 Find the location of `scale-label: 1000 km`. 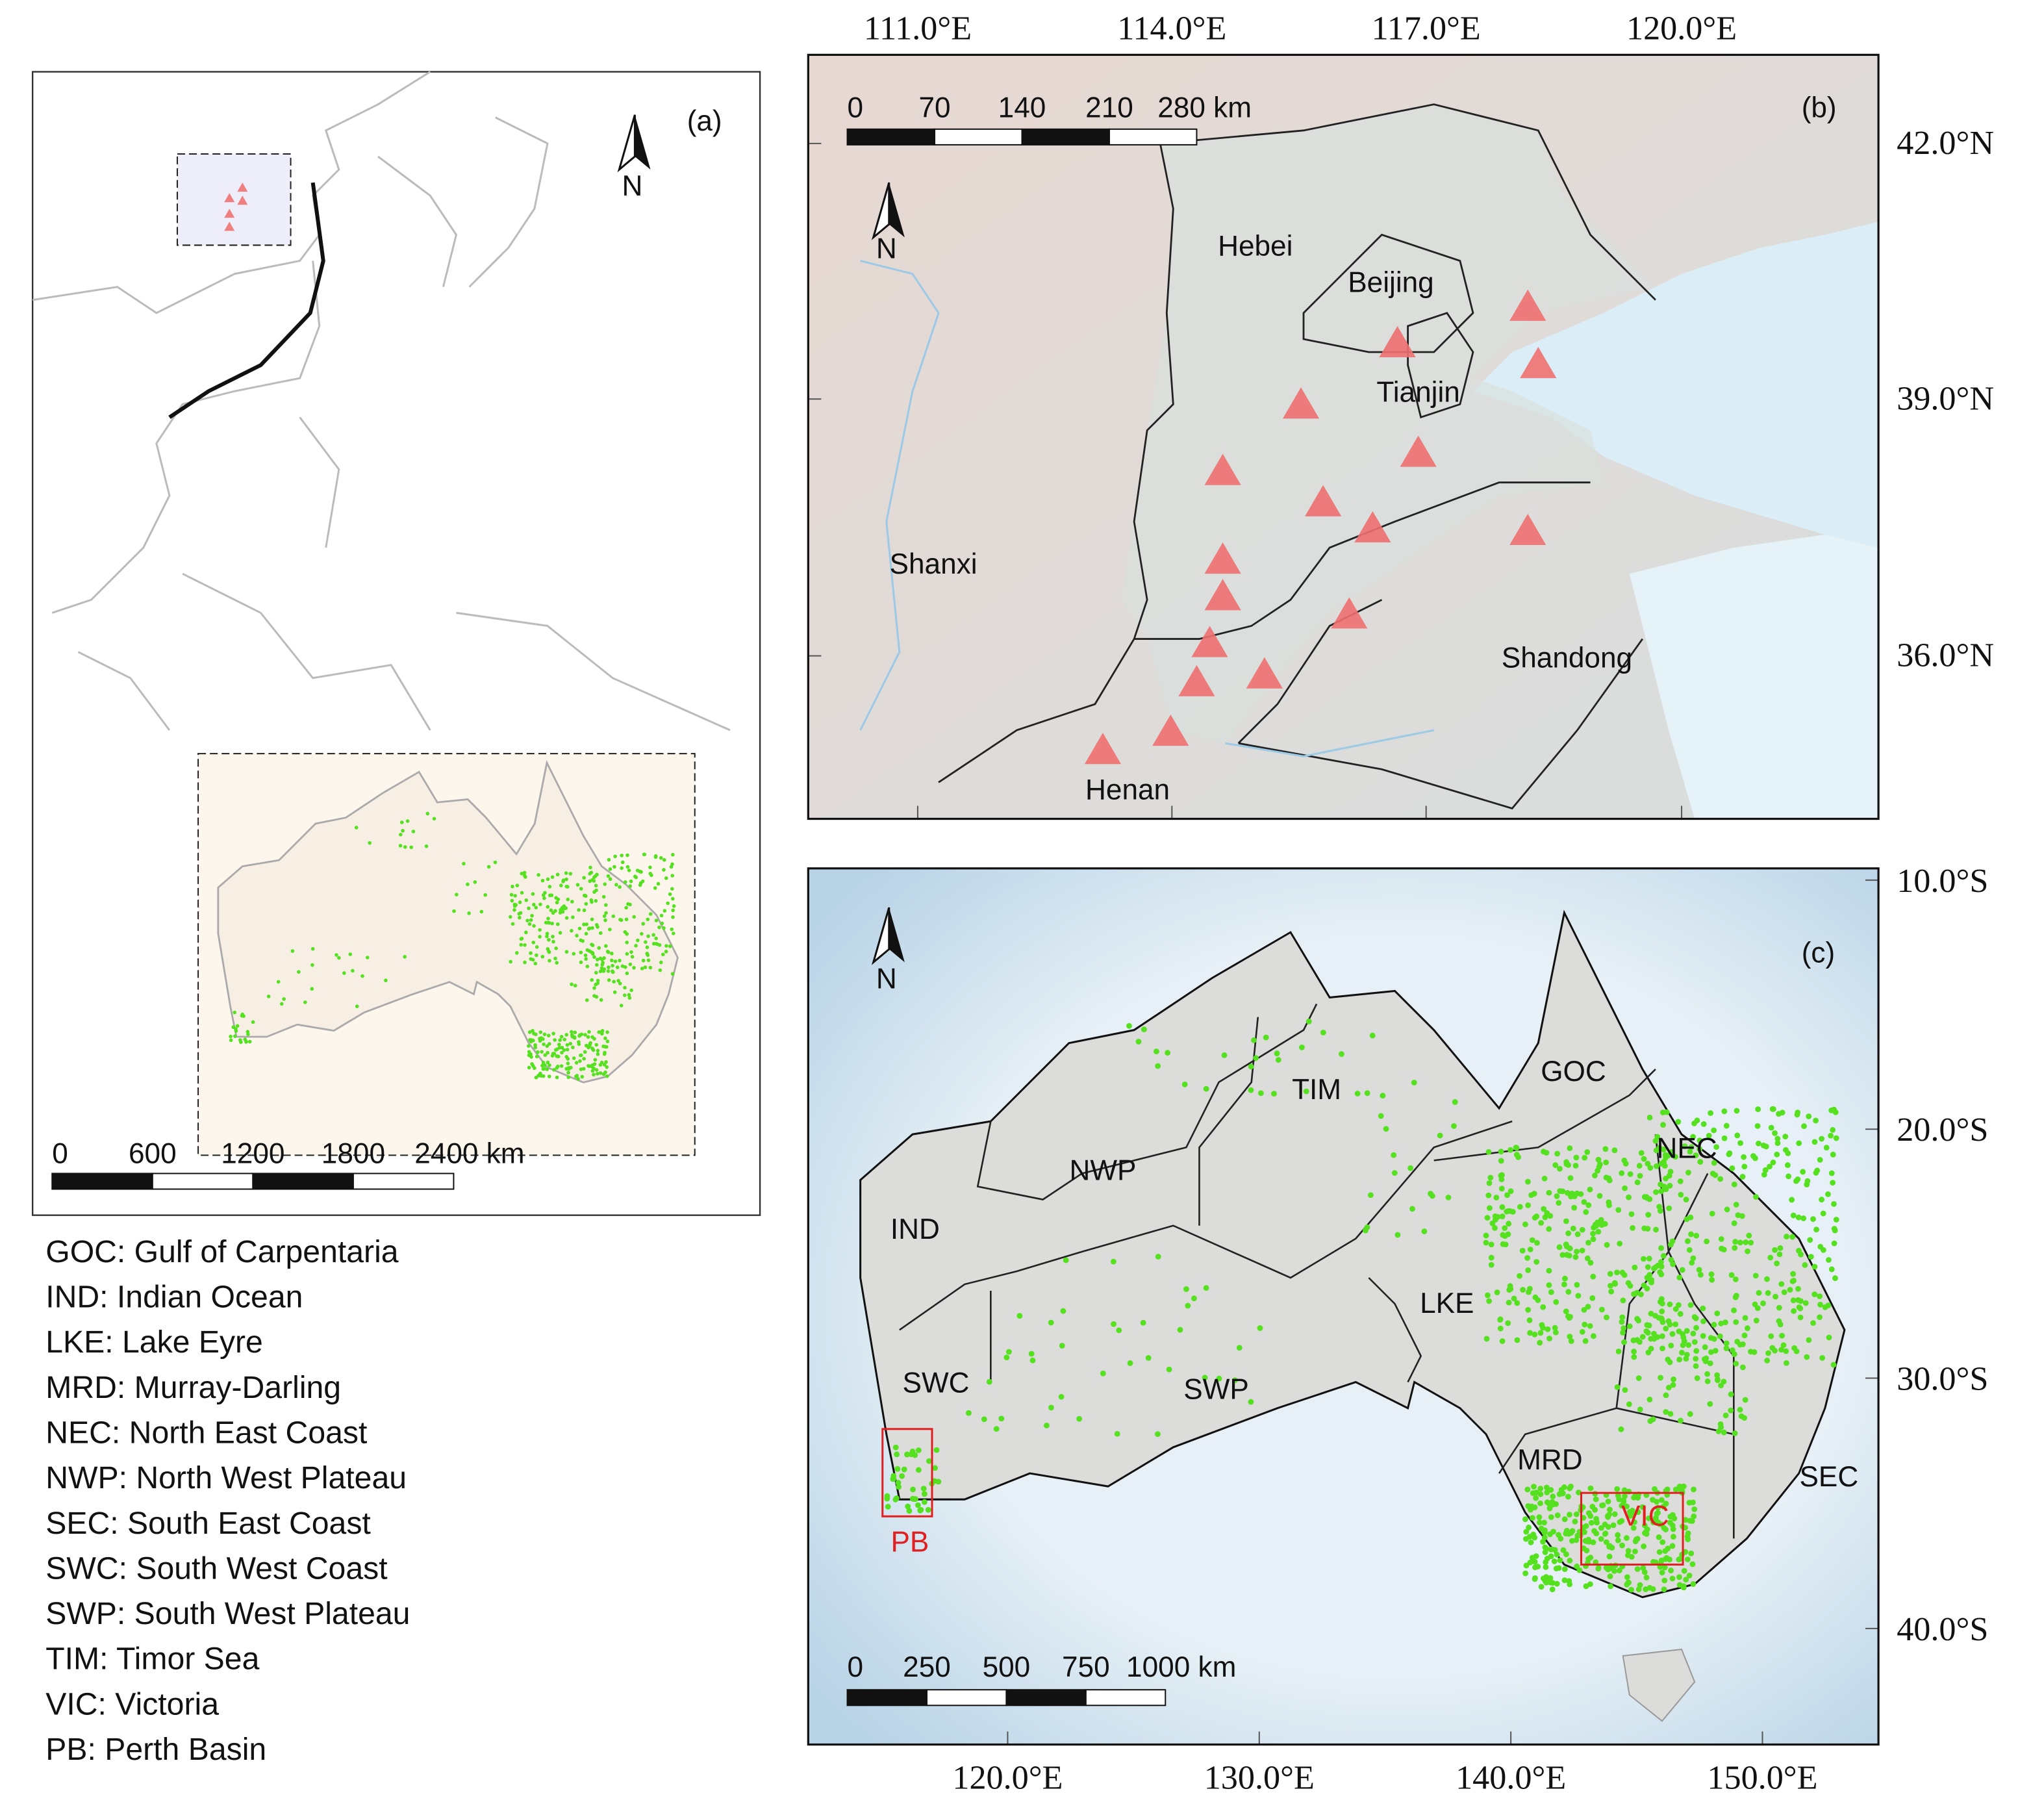

scale-label: 1000 km is located at coordinates (1181, 1667).